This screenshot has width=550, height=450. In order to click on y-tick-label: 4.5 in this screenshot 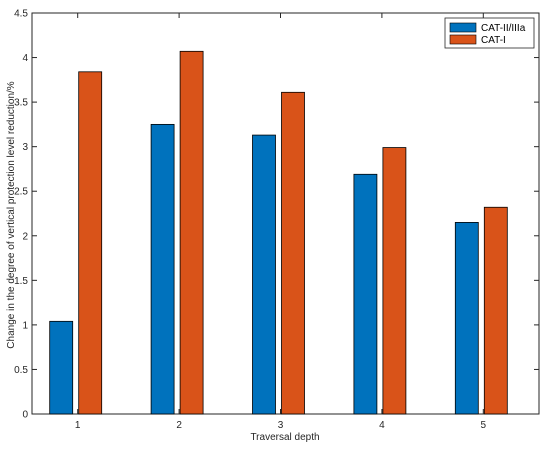, I will do `click(21, 14)`.